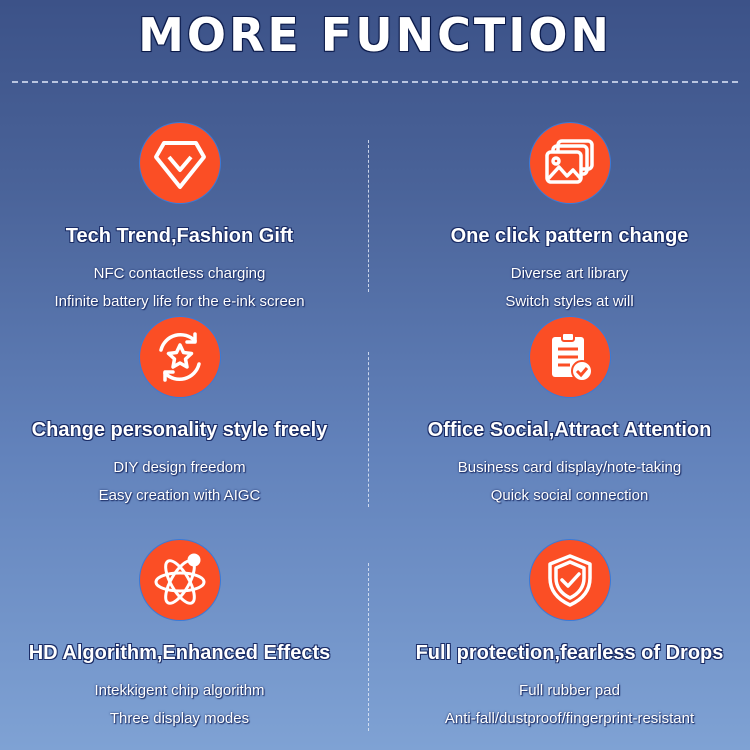  Describe the element at coordinates (179, 690) in the screenshot. I see `feature-line: Intekkigent chip algorithm` at that location.